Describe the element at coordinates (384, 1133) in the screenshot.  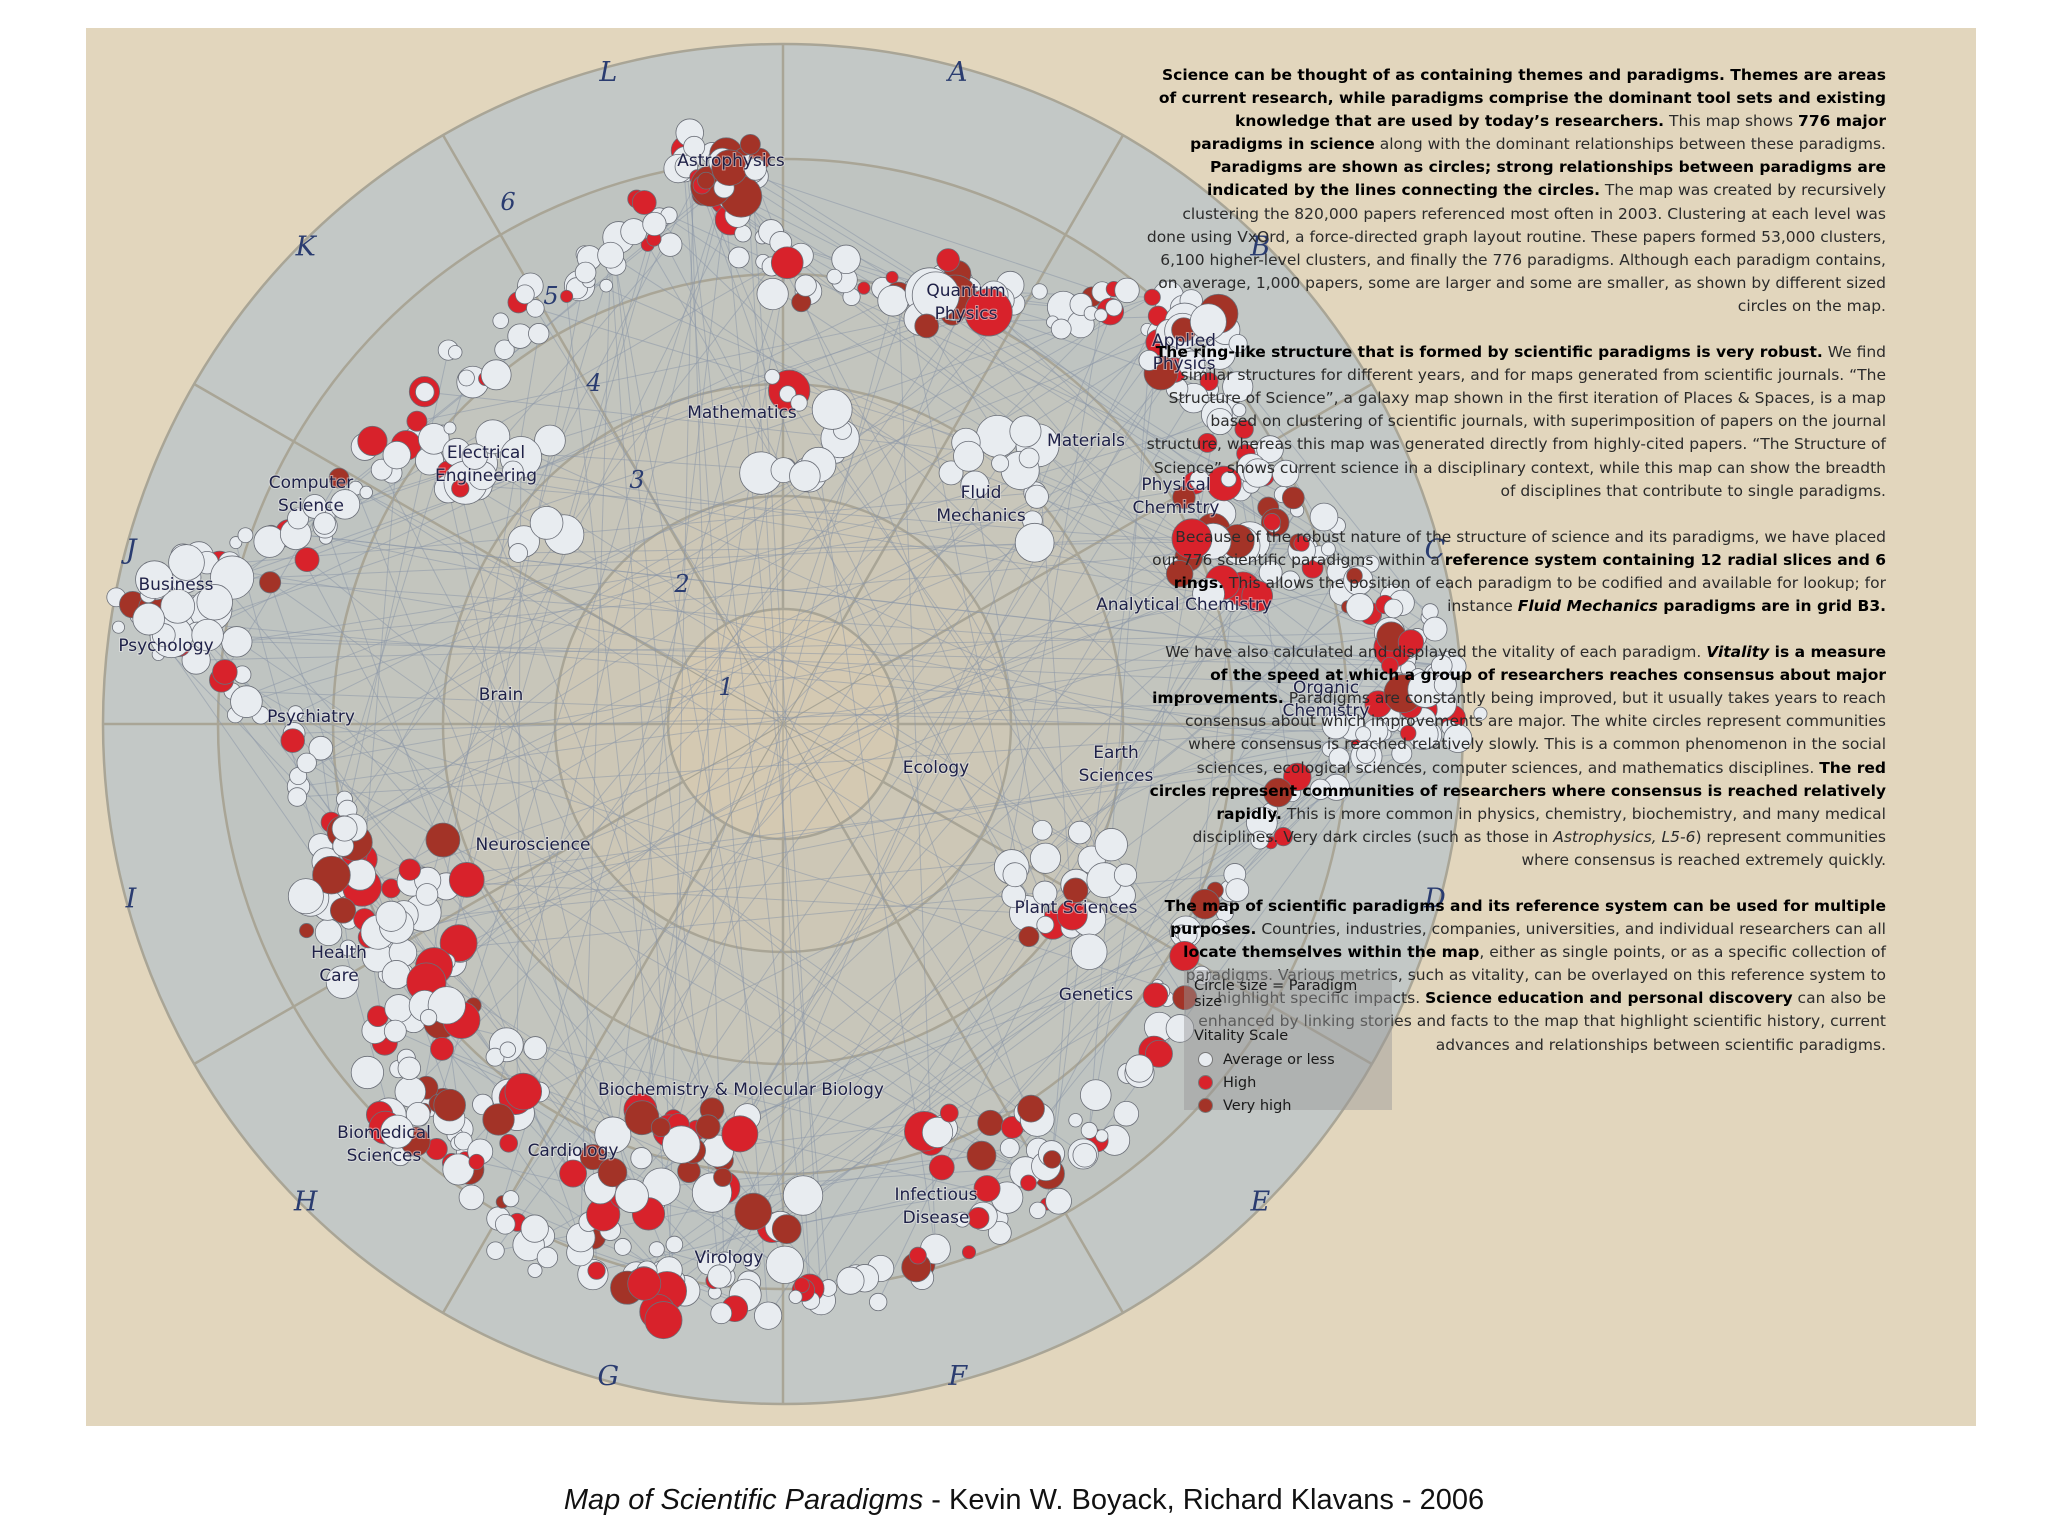
I see `label-line: Biomedical` at that location.